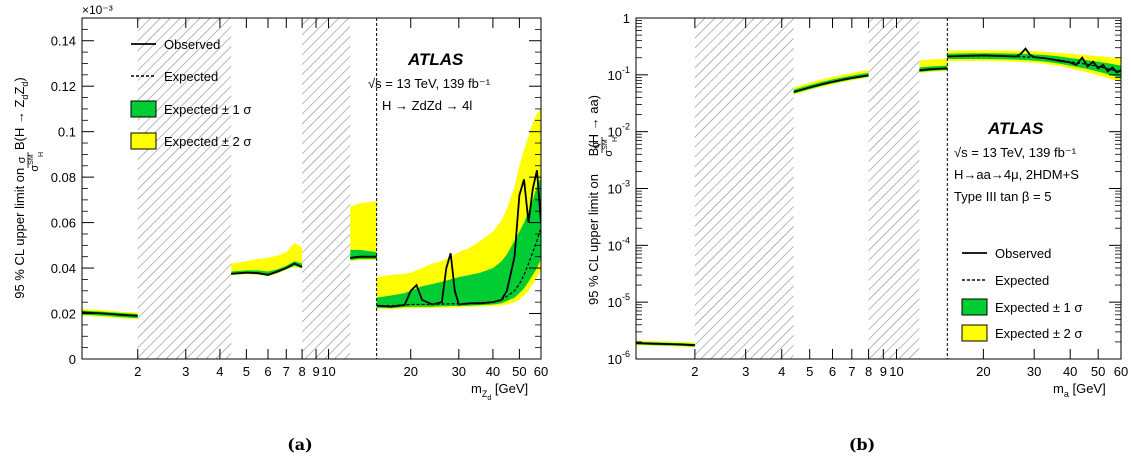  What do you see at coordinates (596, 144) in the screenshot?
I see `ylabel-frac-num-b: σ` at bounding box center [596, 144].